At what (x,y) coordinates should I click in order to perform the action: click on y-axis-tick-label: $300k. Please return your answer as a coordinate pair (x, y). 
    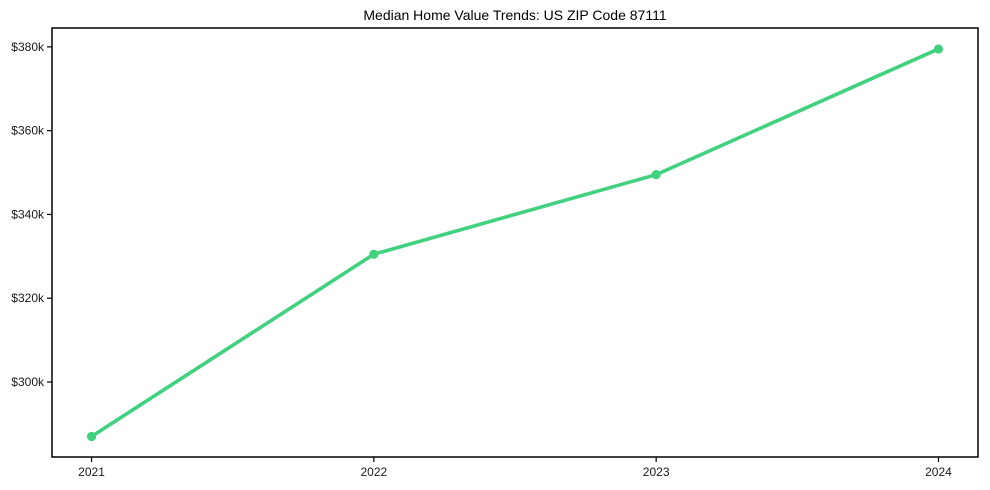
    Looking at the image, I should click on (28, 382).